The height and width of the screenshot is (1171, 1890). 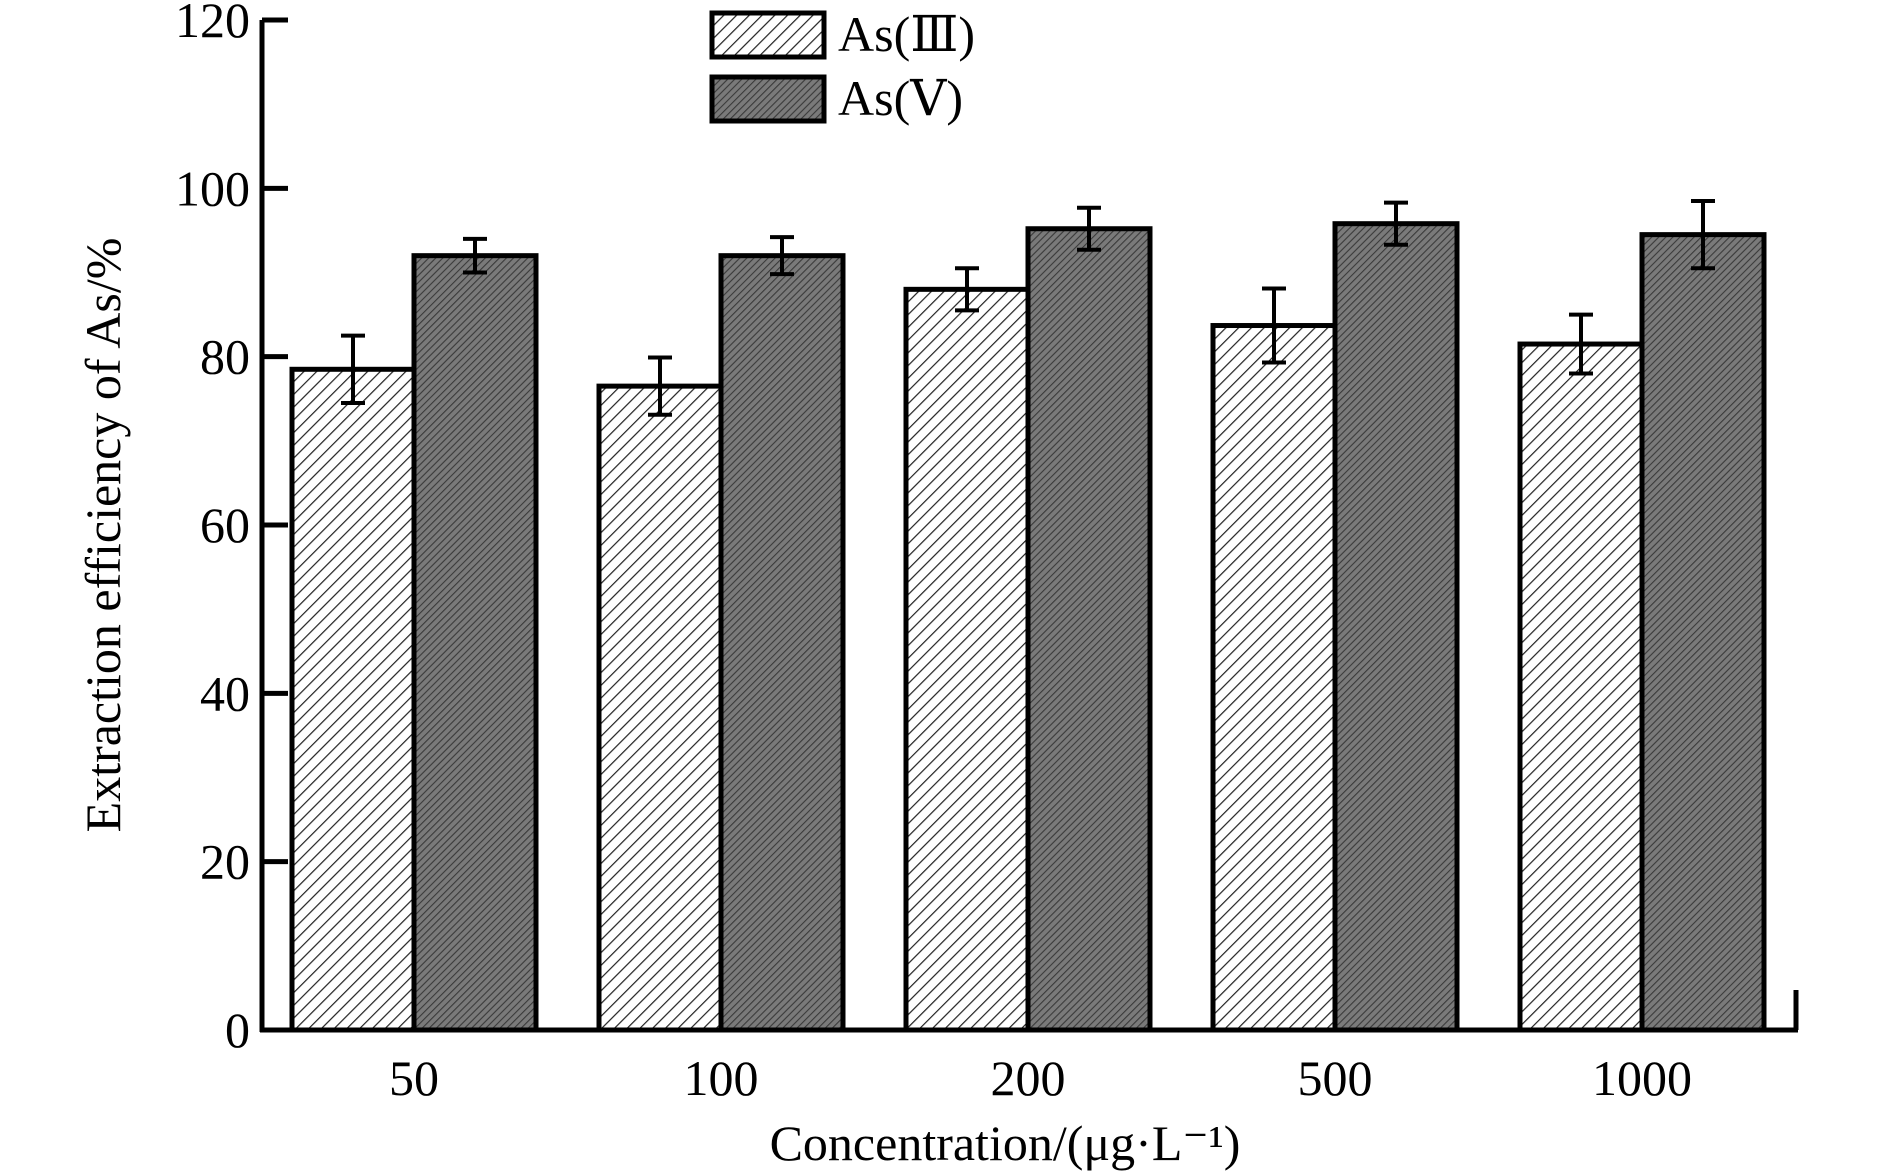 What do you see at coordinates (237, 1030) in the screenshot?
I see `y-tick-label: 0` at bounding box center [237, 1030].